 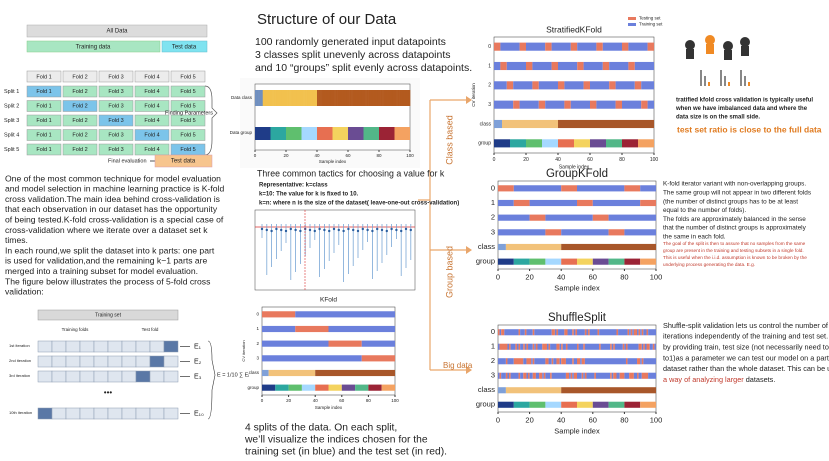 What do you see at coordinates (529, 277) in the screenshot?
I see `x-tick-label: 20` at bounding box center [529, 277].